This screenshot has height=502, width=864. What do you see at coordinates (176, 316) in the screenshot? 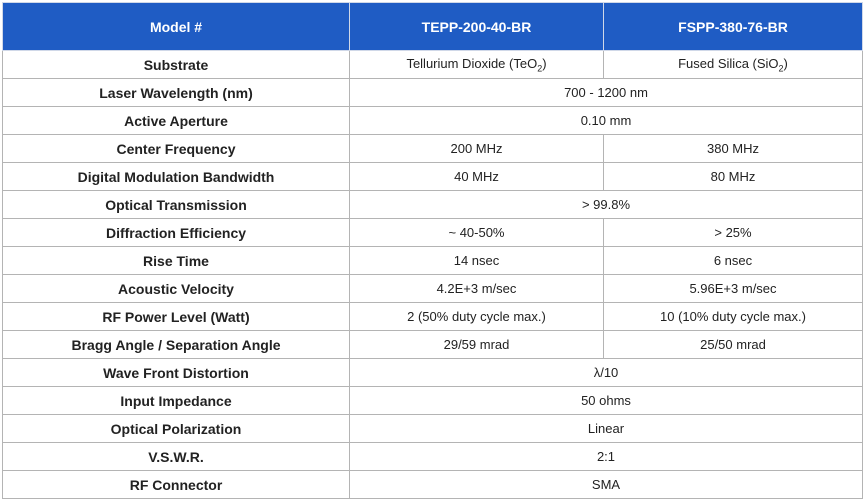
I see `label: RF Power Level (Watt)` at bounding box center [176, 316].